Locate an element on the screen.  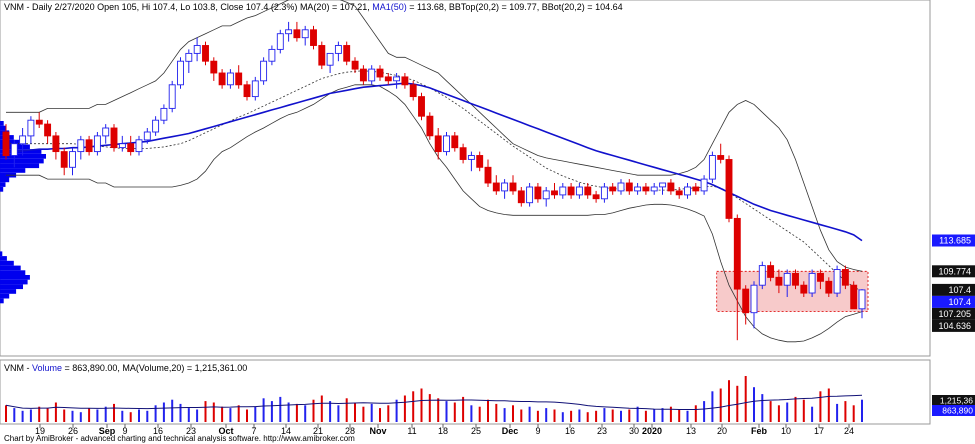
volume-label-text-1: 863,890 is located at coordinates (957, 411).